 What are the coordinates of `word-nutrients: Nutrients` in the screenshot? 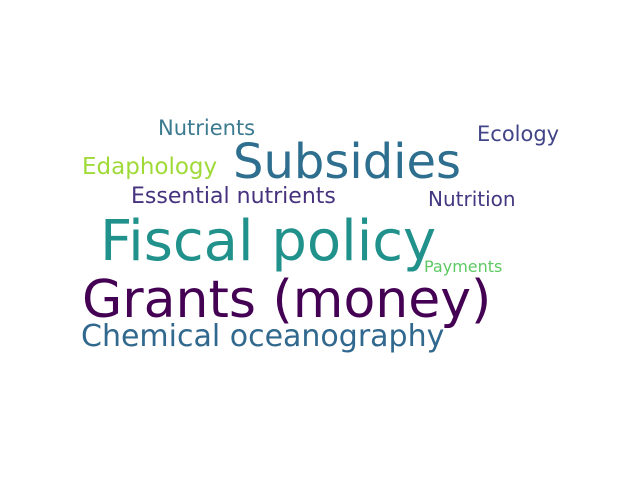 It's located at (207, 128).